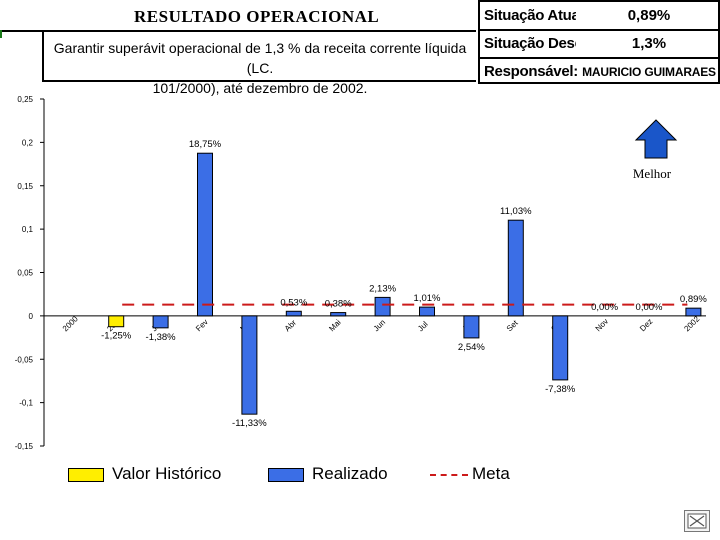  Describe the element at coordinates (602, 325) in the screenshot. I see `x-tick-label: Nov` at that location.